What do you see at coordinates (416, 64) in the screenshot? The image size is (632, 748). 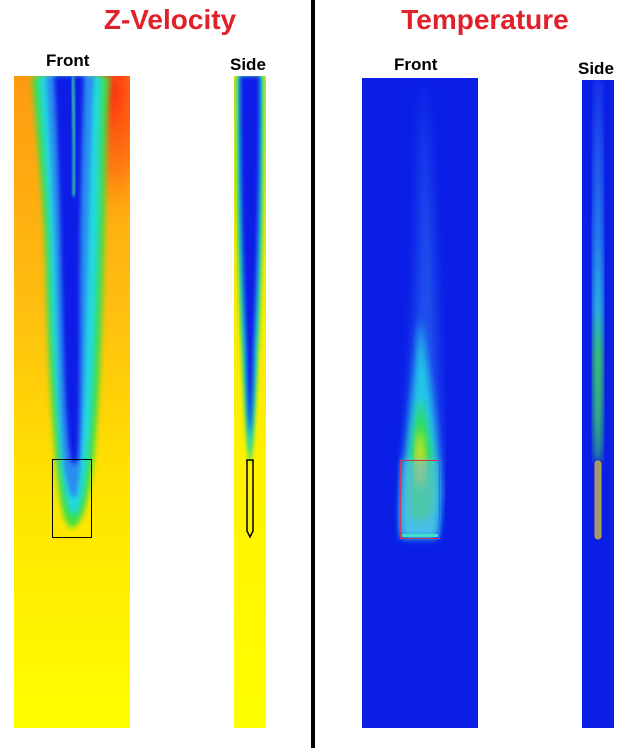 I see `temperature-front-label: Front` at bounding box center [416, 64].